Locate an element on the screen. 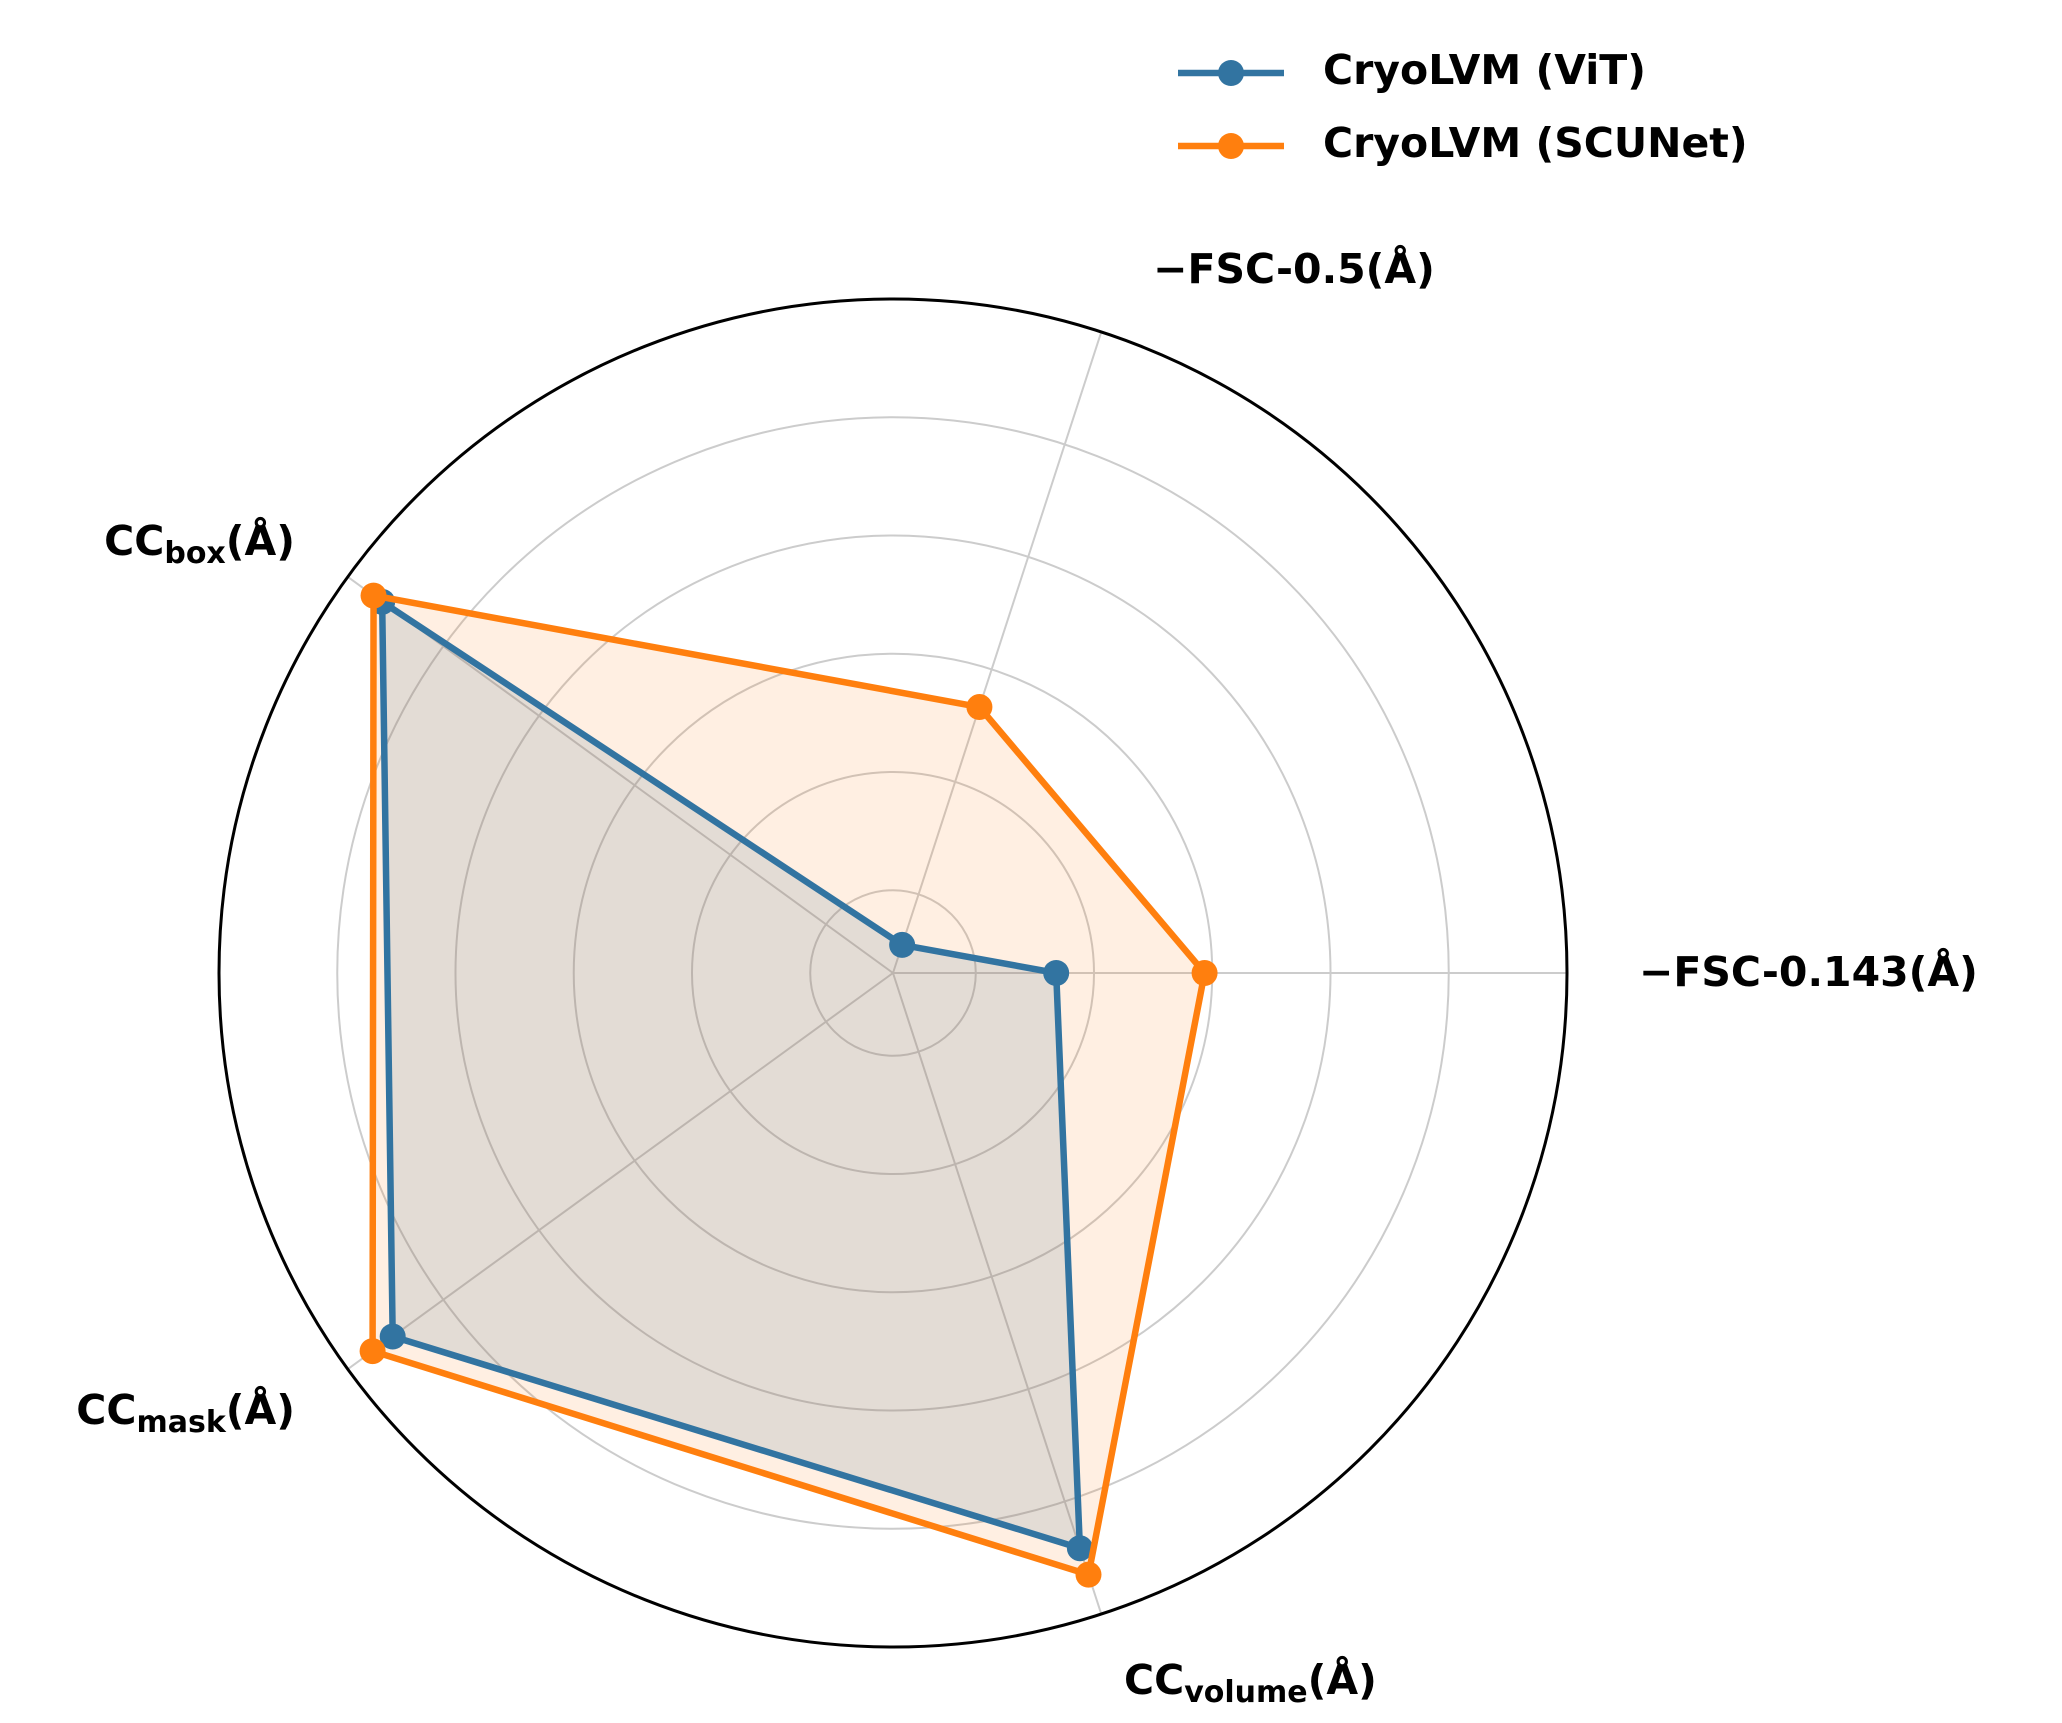 This screenshot has height=1723, width=2062. axis-label: −FSC-0.143(Å) is located at coordinates (1808, 971).